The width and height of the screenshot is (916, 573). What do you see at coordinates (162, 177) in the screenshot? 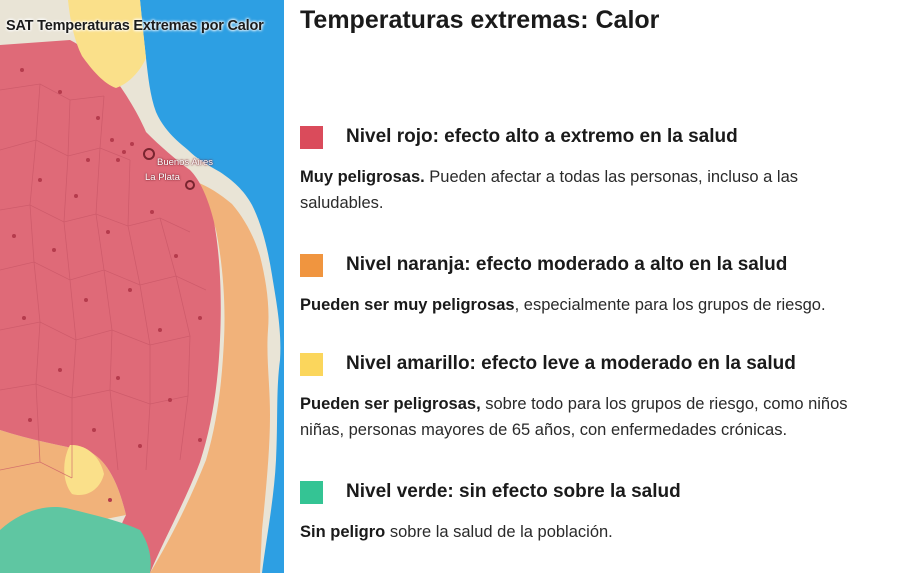
I see `city-label-la-plata: La Plata` at bounding box center [162, 177].